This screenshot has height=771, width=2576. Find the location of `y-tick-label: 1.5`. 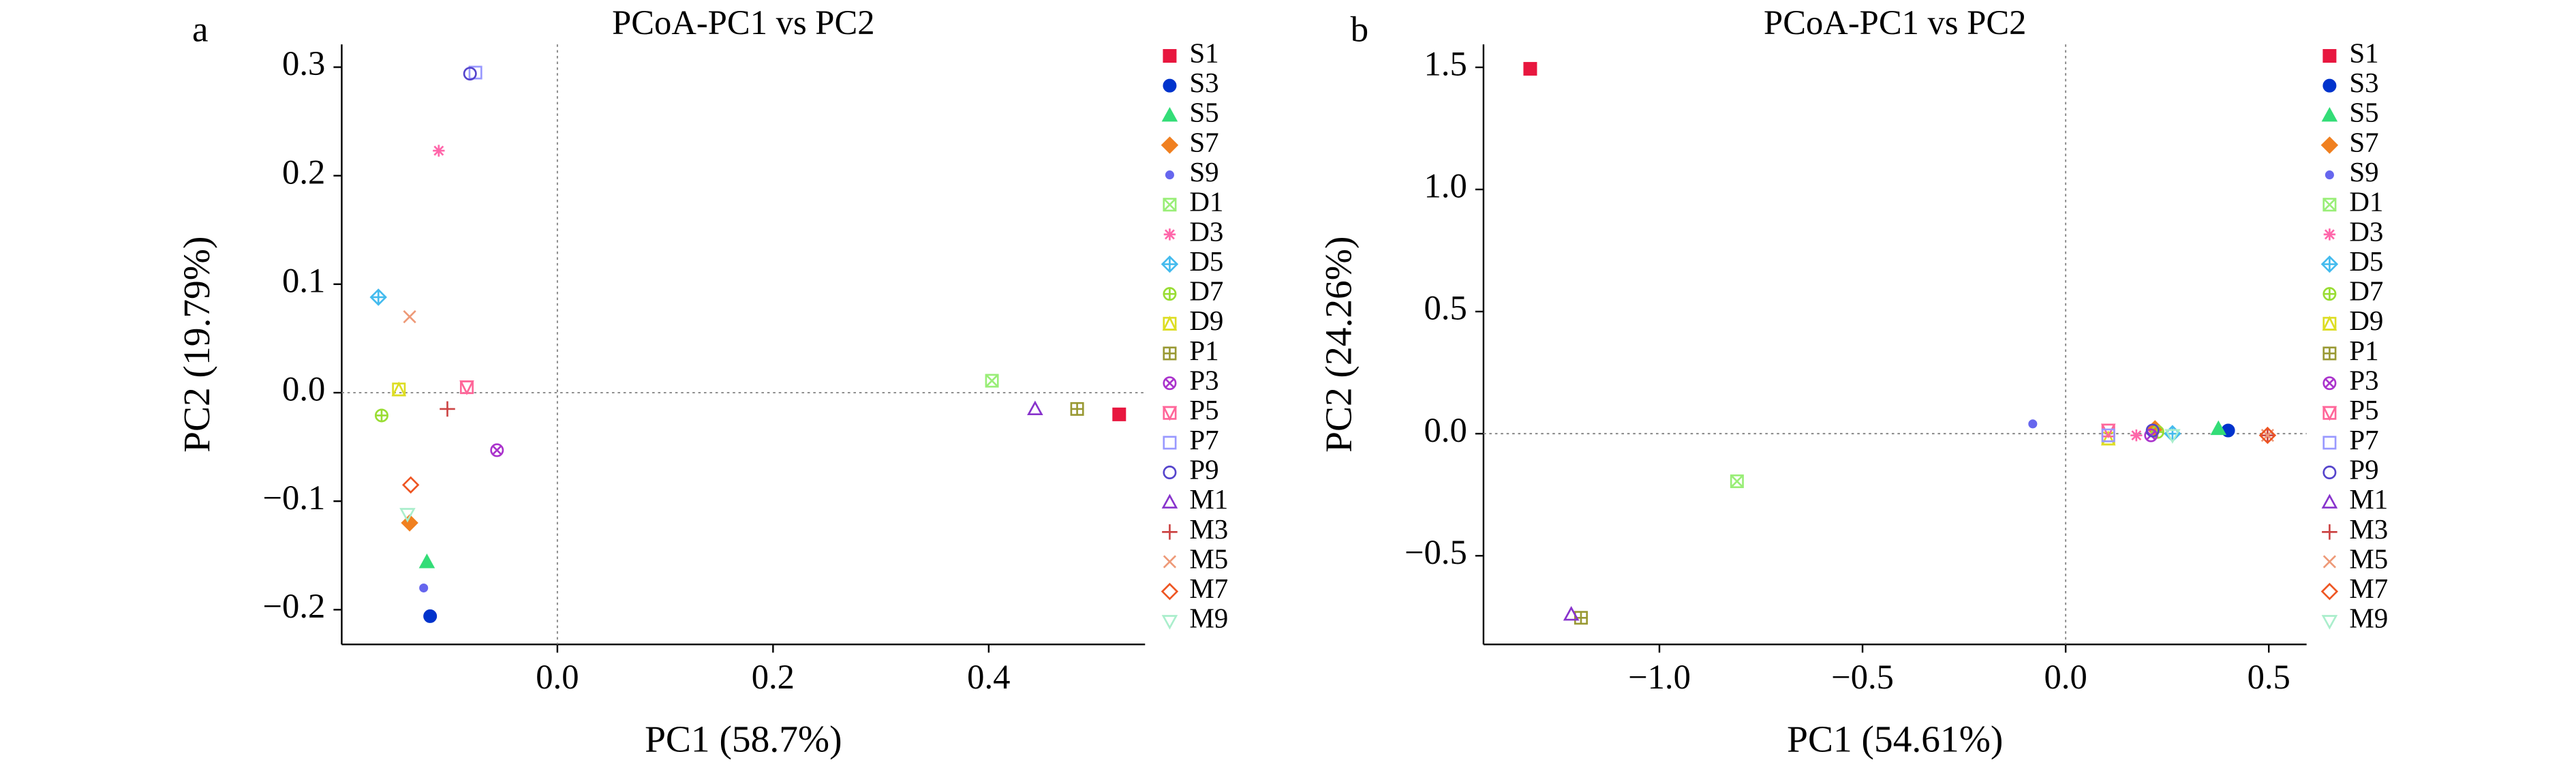

y-tick-label: 1.5 is located at coordinates (1445, 63).